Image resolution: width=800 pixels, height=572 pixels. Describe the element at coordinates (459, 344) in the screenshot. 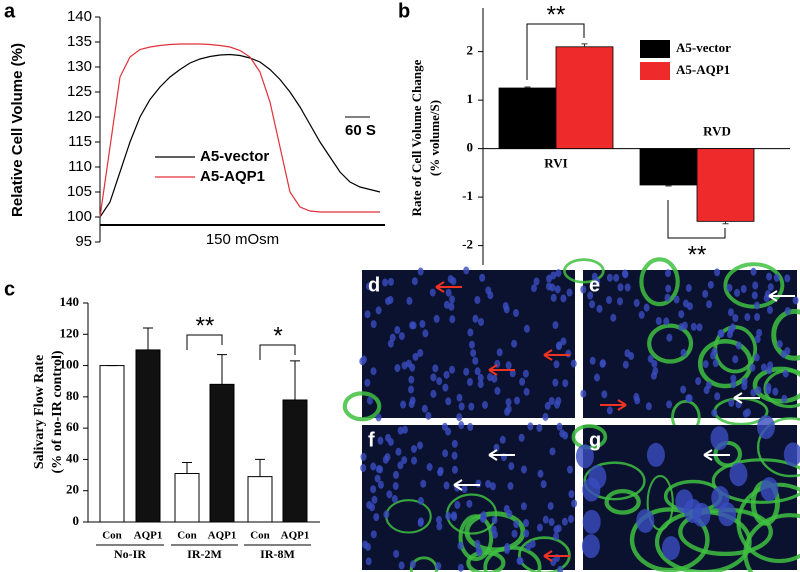

I see `micrograph: d` at that location.